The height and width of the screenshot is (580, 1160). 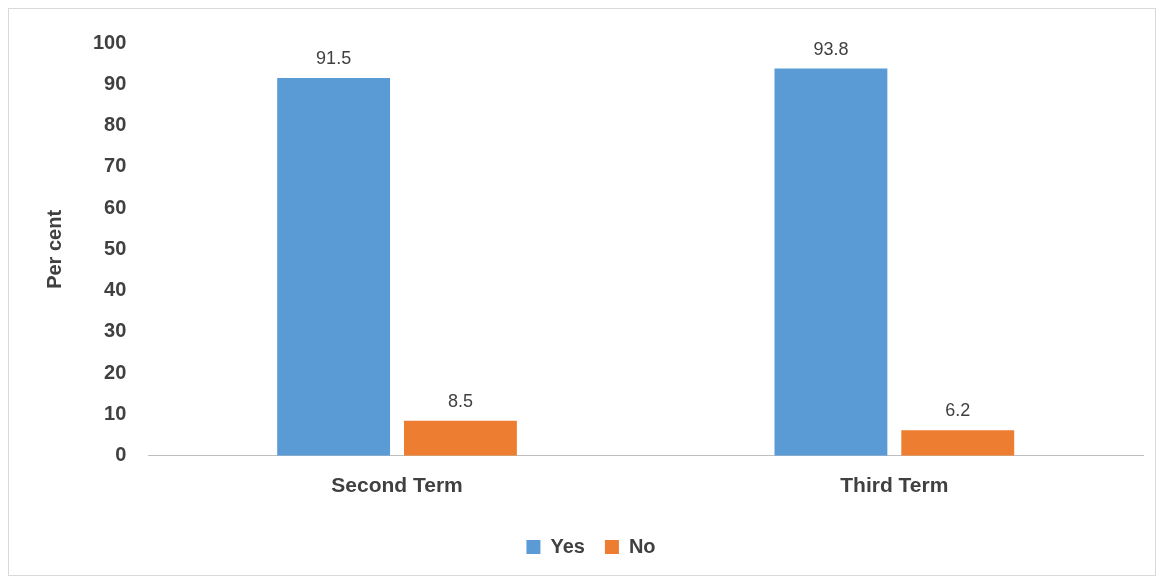 I want to click on y-tick-label: 80, so click(x=115, y=124).